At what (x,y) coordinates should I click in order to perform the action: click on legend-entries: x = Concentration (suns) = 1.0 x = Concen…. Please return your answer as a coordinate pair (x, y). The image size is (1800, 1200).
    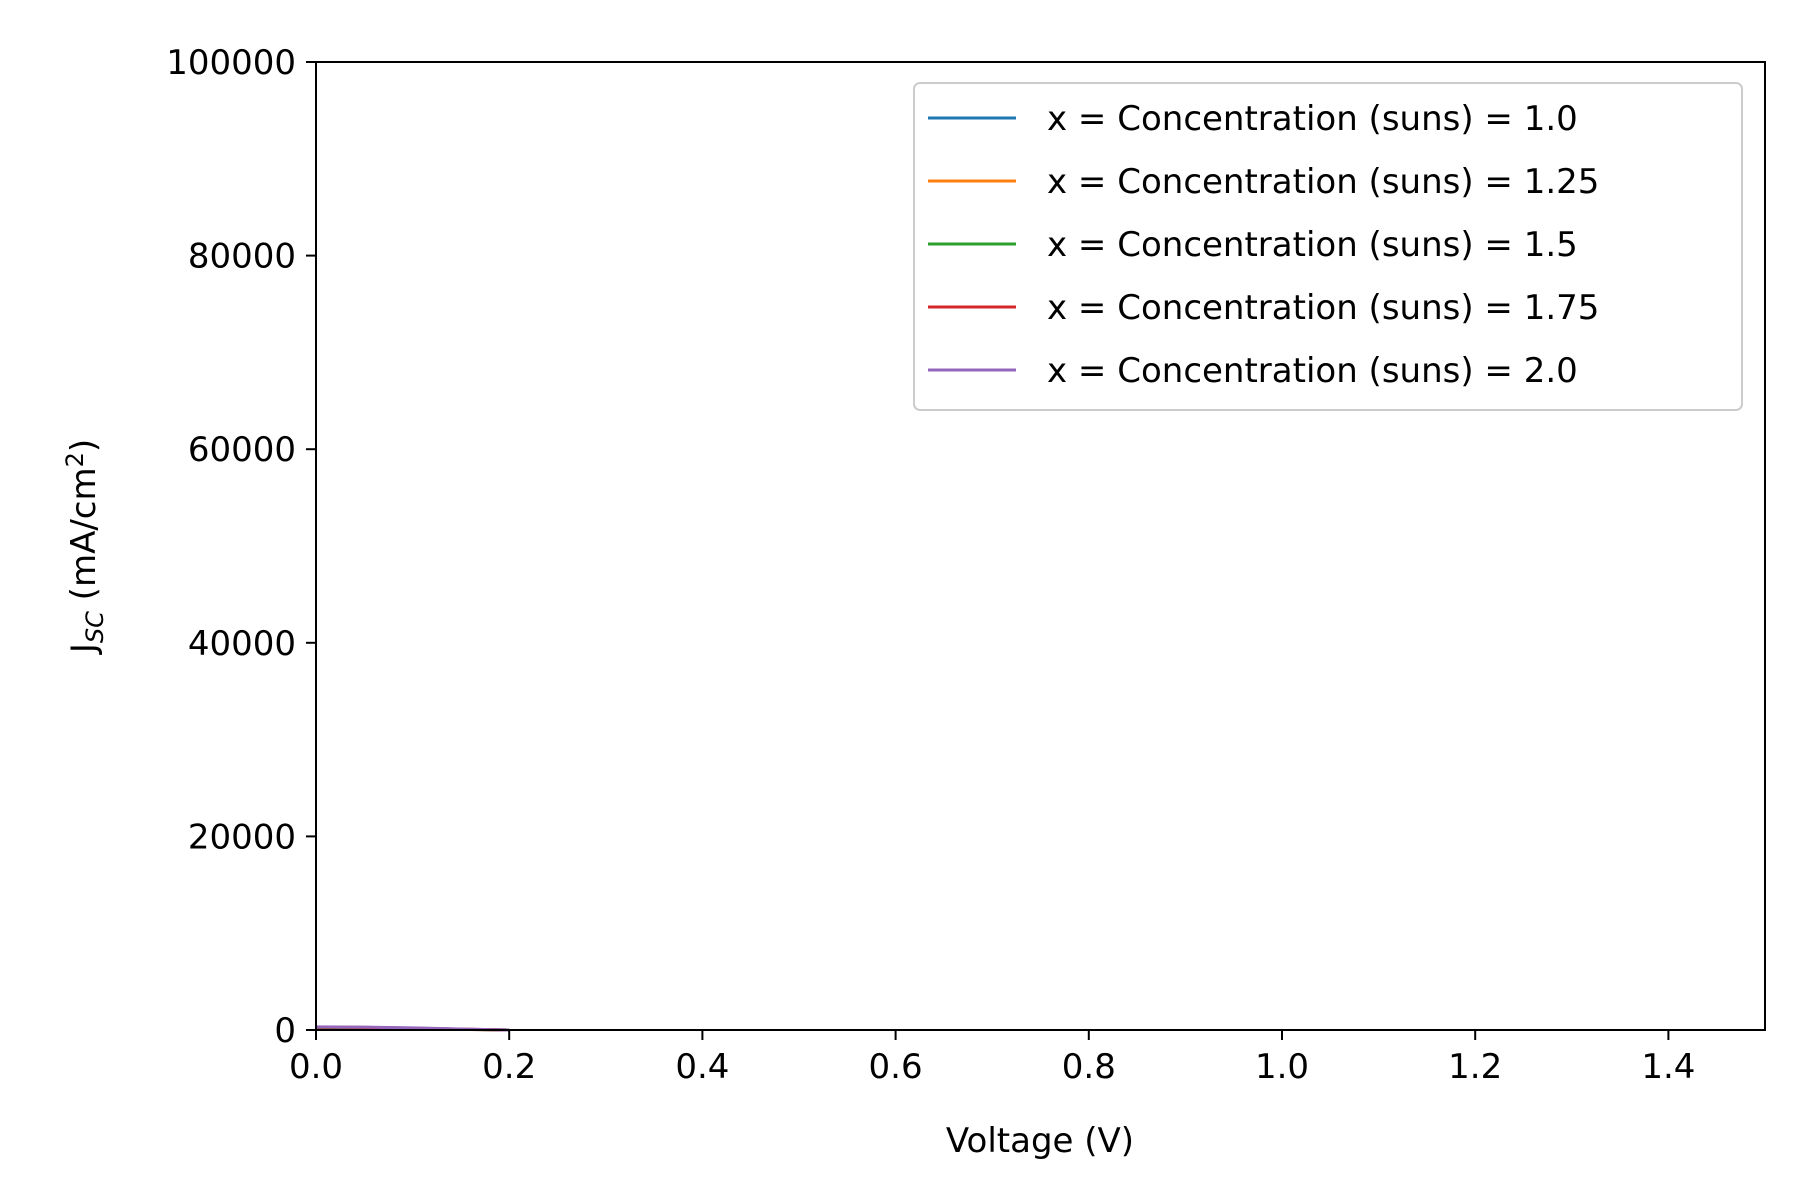
    Looking at the image, I should click on (1263, 245).